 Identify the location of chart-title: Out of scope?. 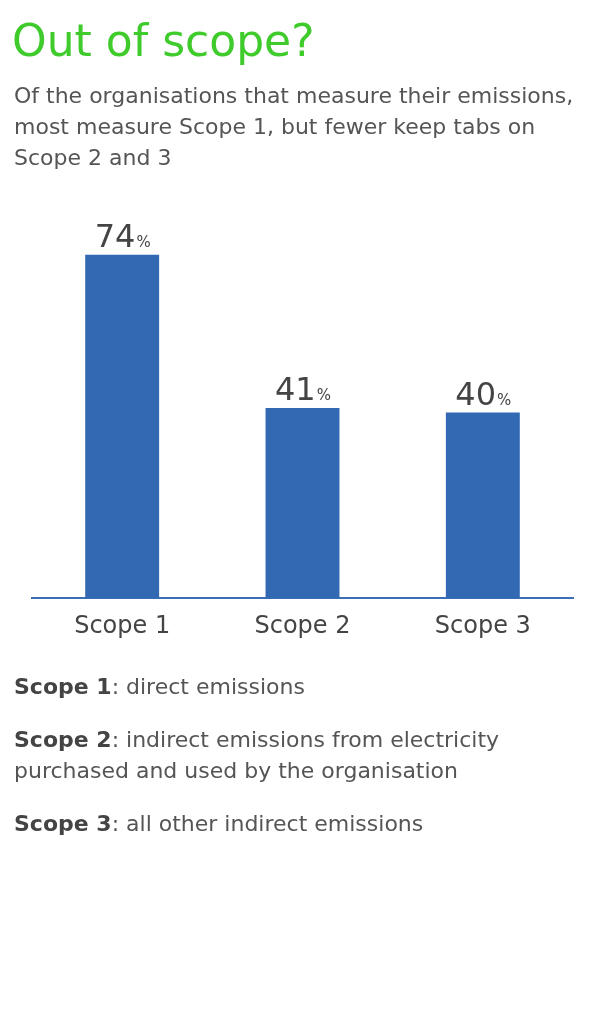
(163, 41).